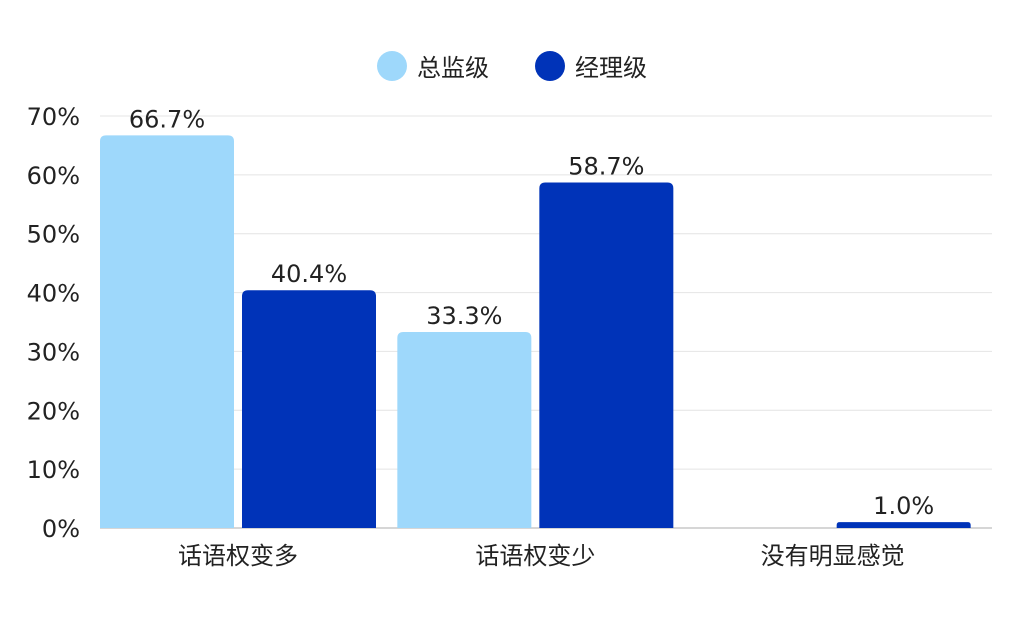 The image size is (1024, 617). Describe the element at coordinates (903, 506) in the screenshot. I see `data-label: 1.0%` at that location.